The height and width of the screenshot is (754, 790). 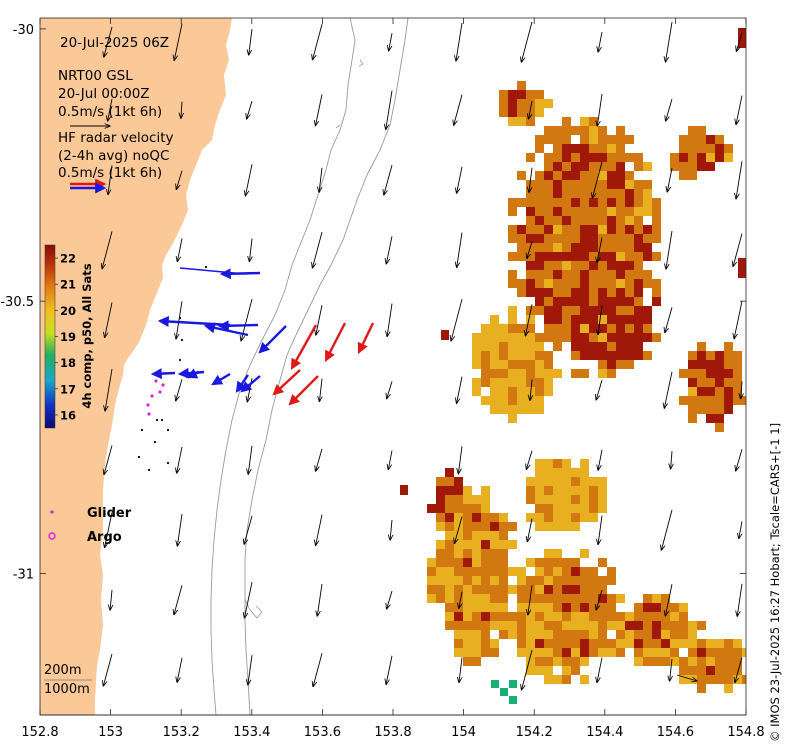 What do you see at coordinates (23, 30) in the screenshot?
I see `y-tick-label: -30` at bounding box center [23, 30].